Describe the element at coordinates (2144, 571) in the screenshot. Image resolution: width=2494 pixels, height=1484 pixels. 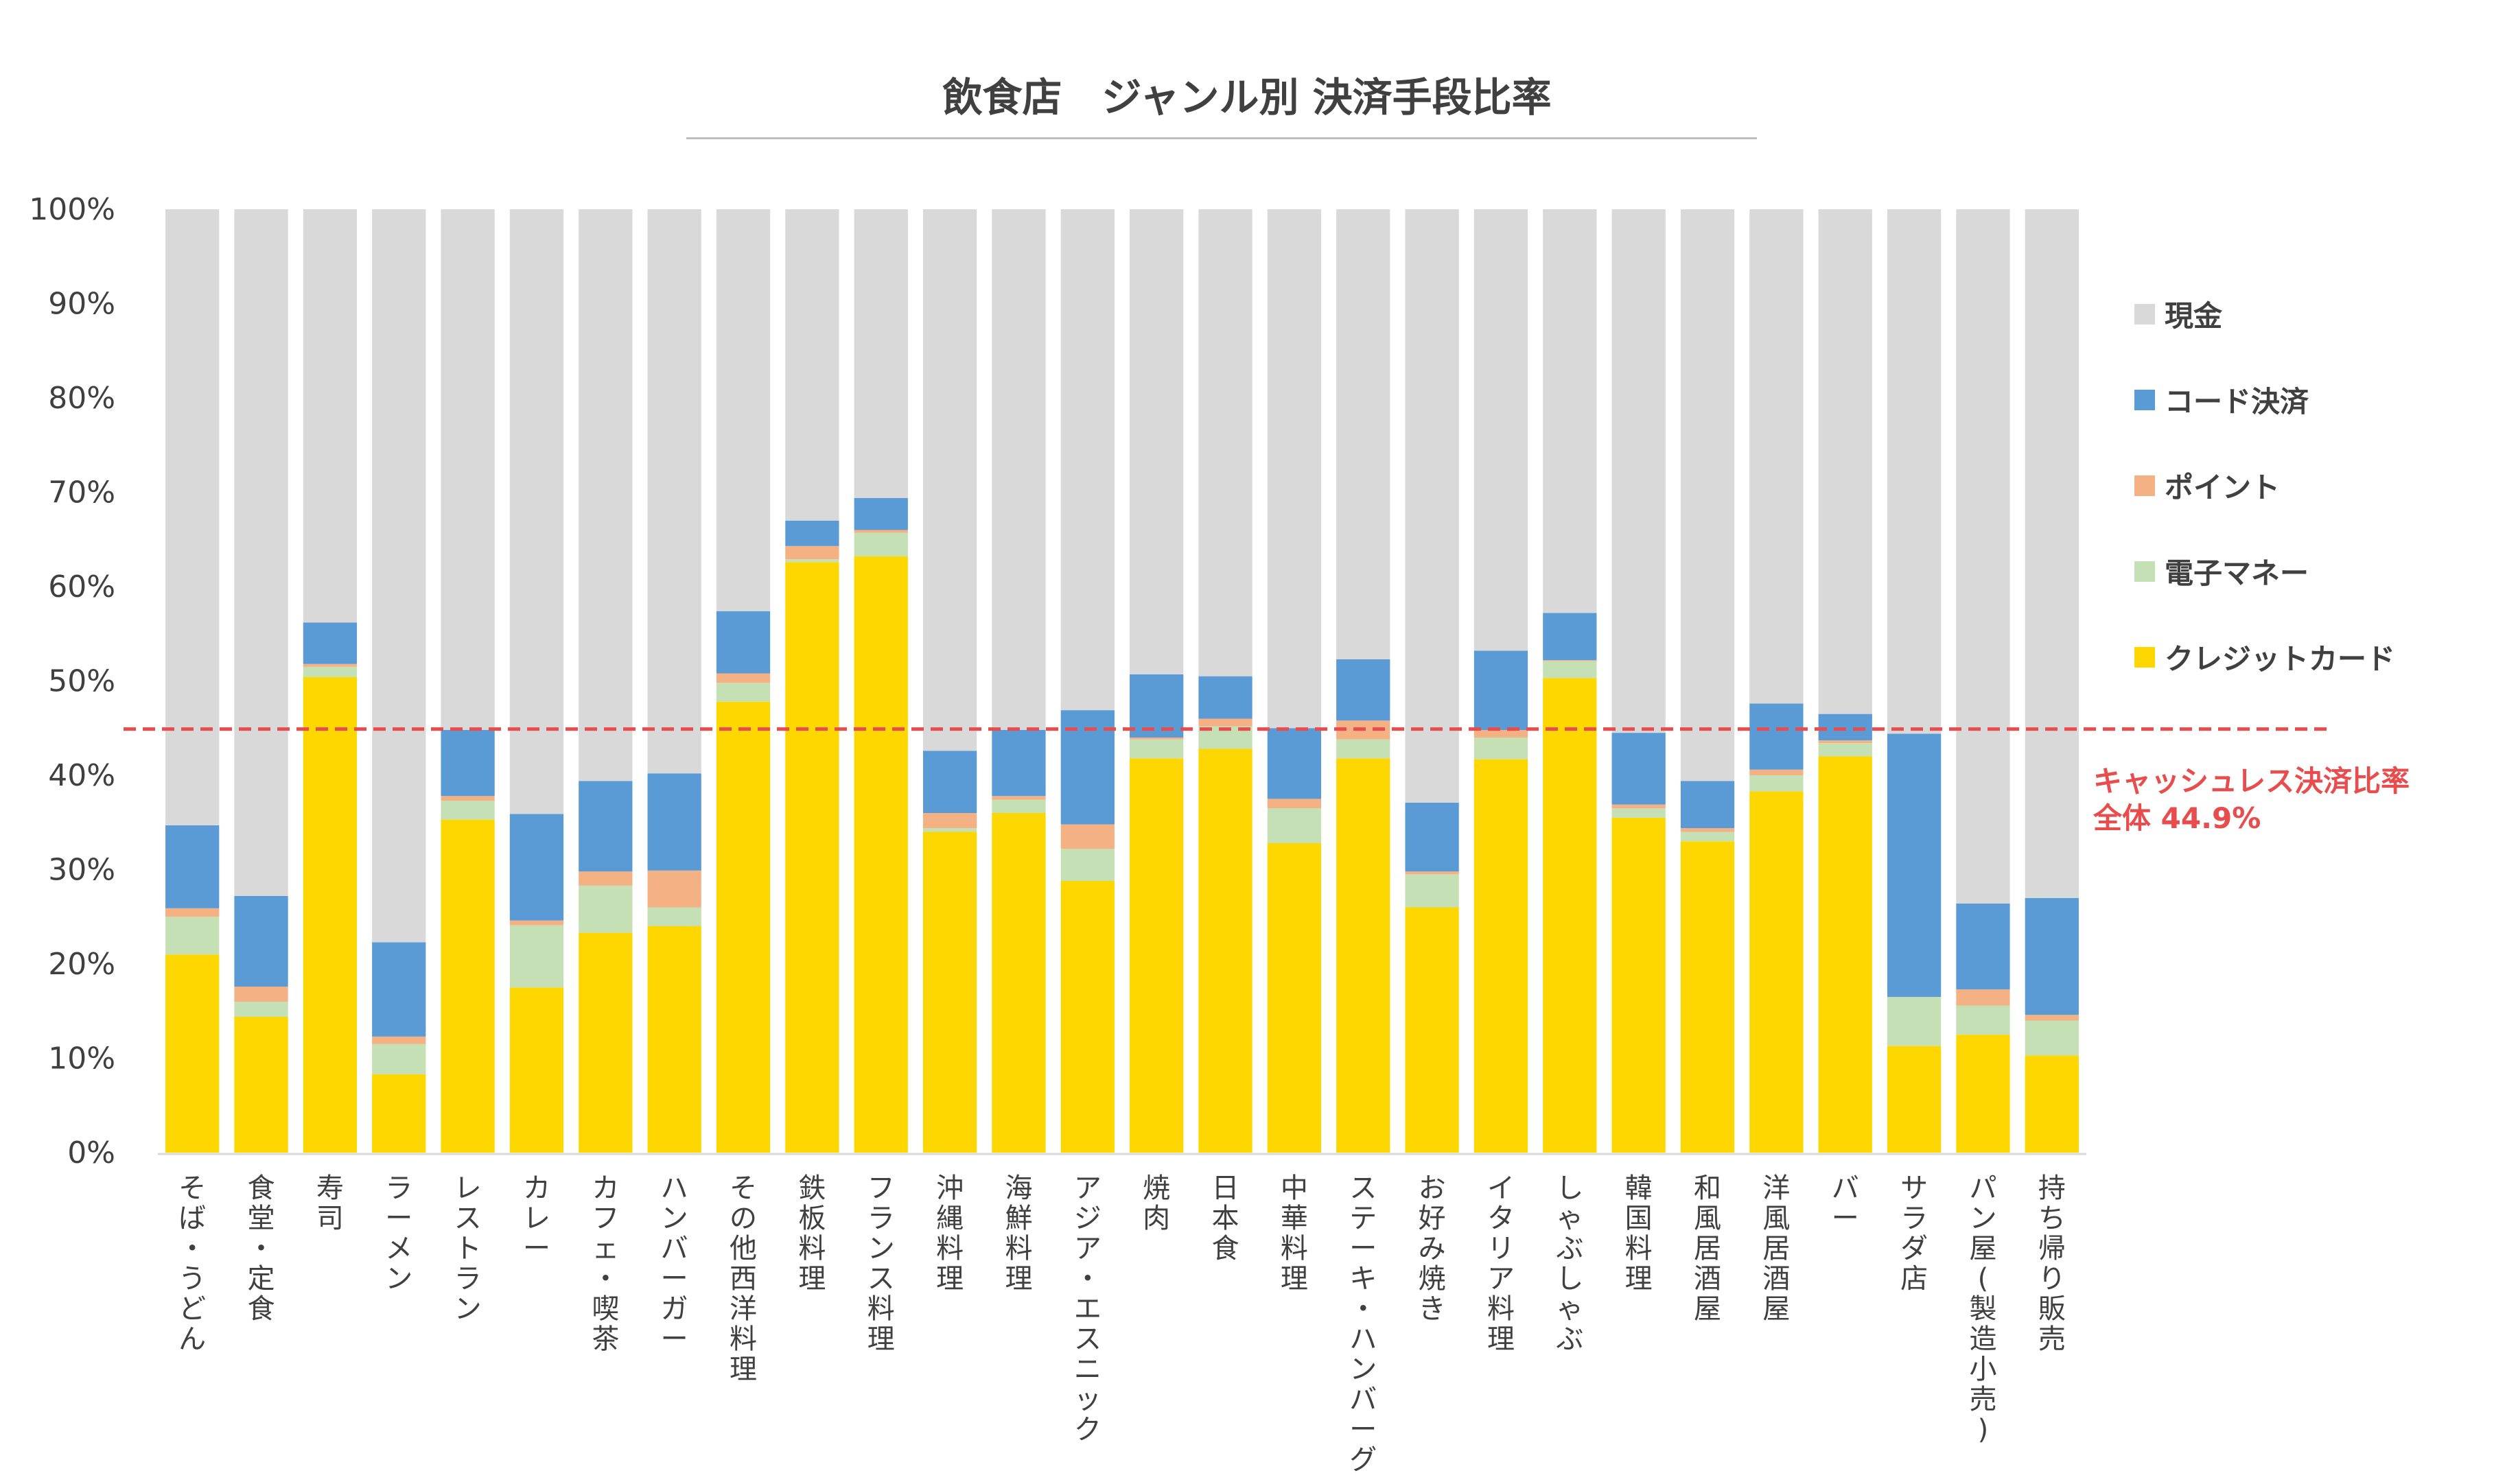
I see `legend-swatch-emoney` at that location.